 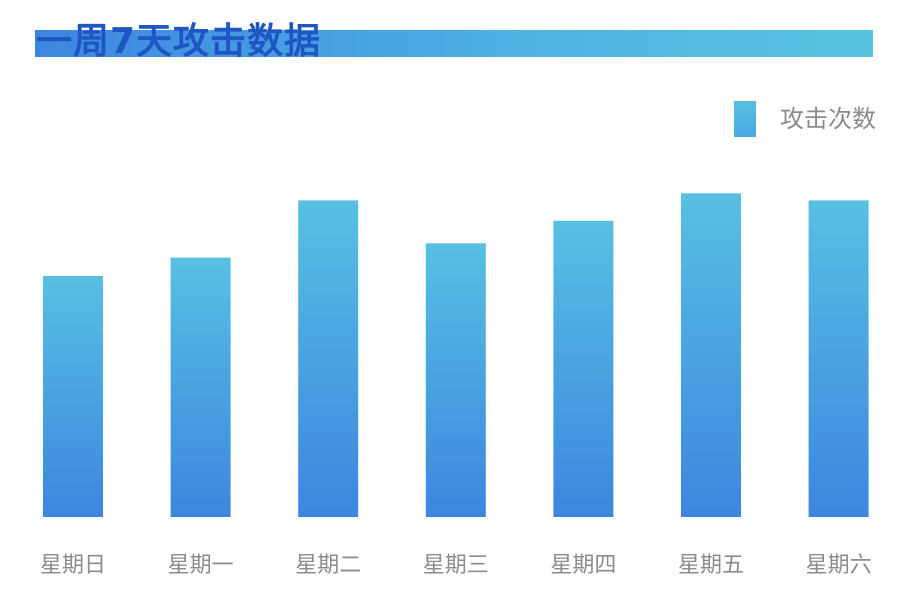 What do you see at coordinates (745, 119) in the screenshot?
I see `legend-swatch` at bounding box center [745, 119].